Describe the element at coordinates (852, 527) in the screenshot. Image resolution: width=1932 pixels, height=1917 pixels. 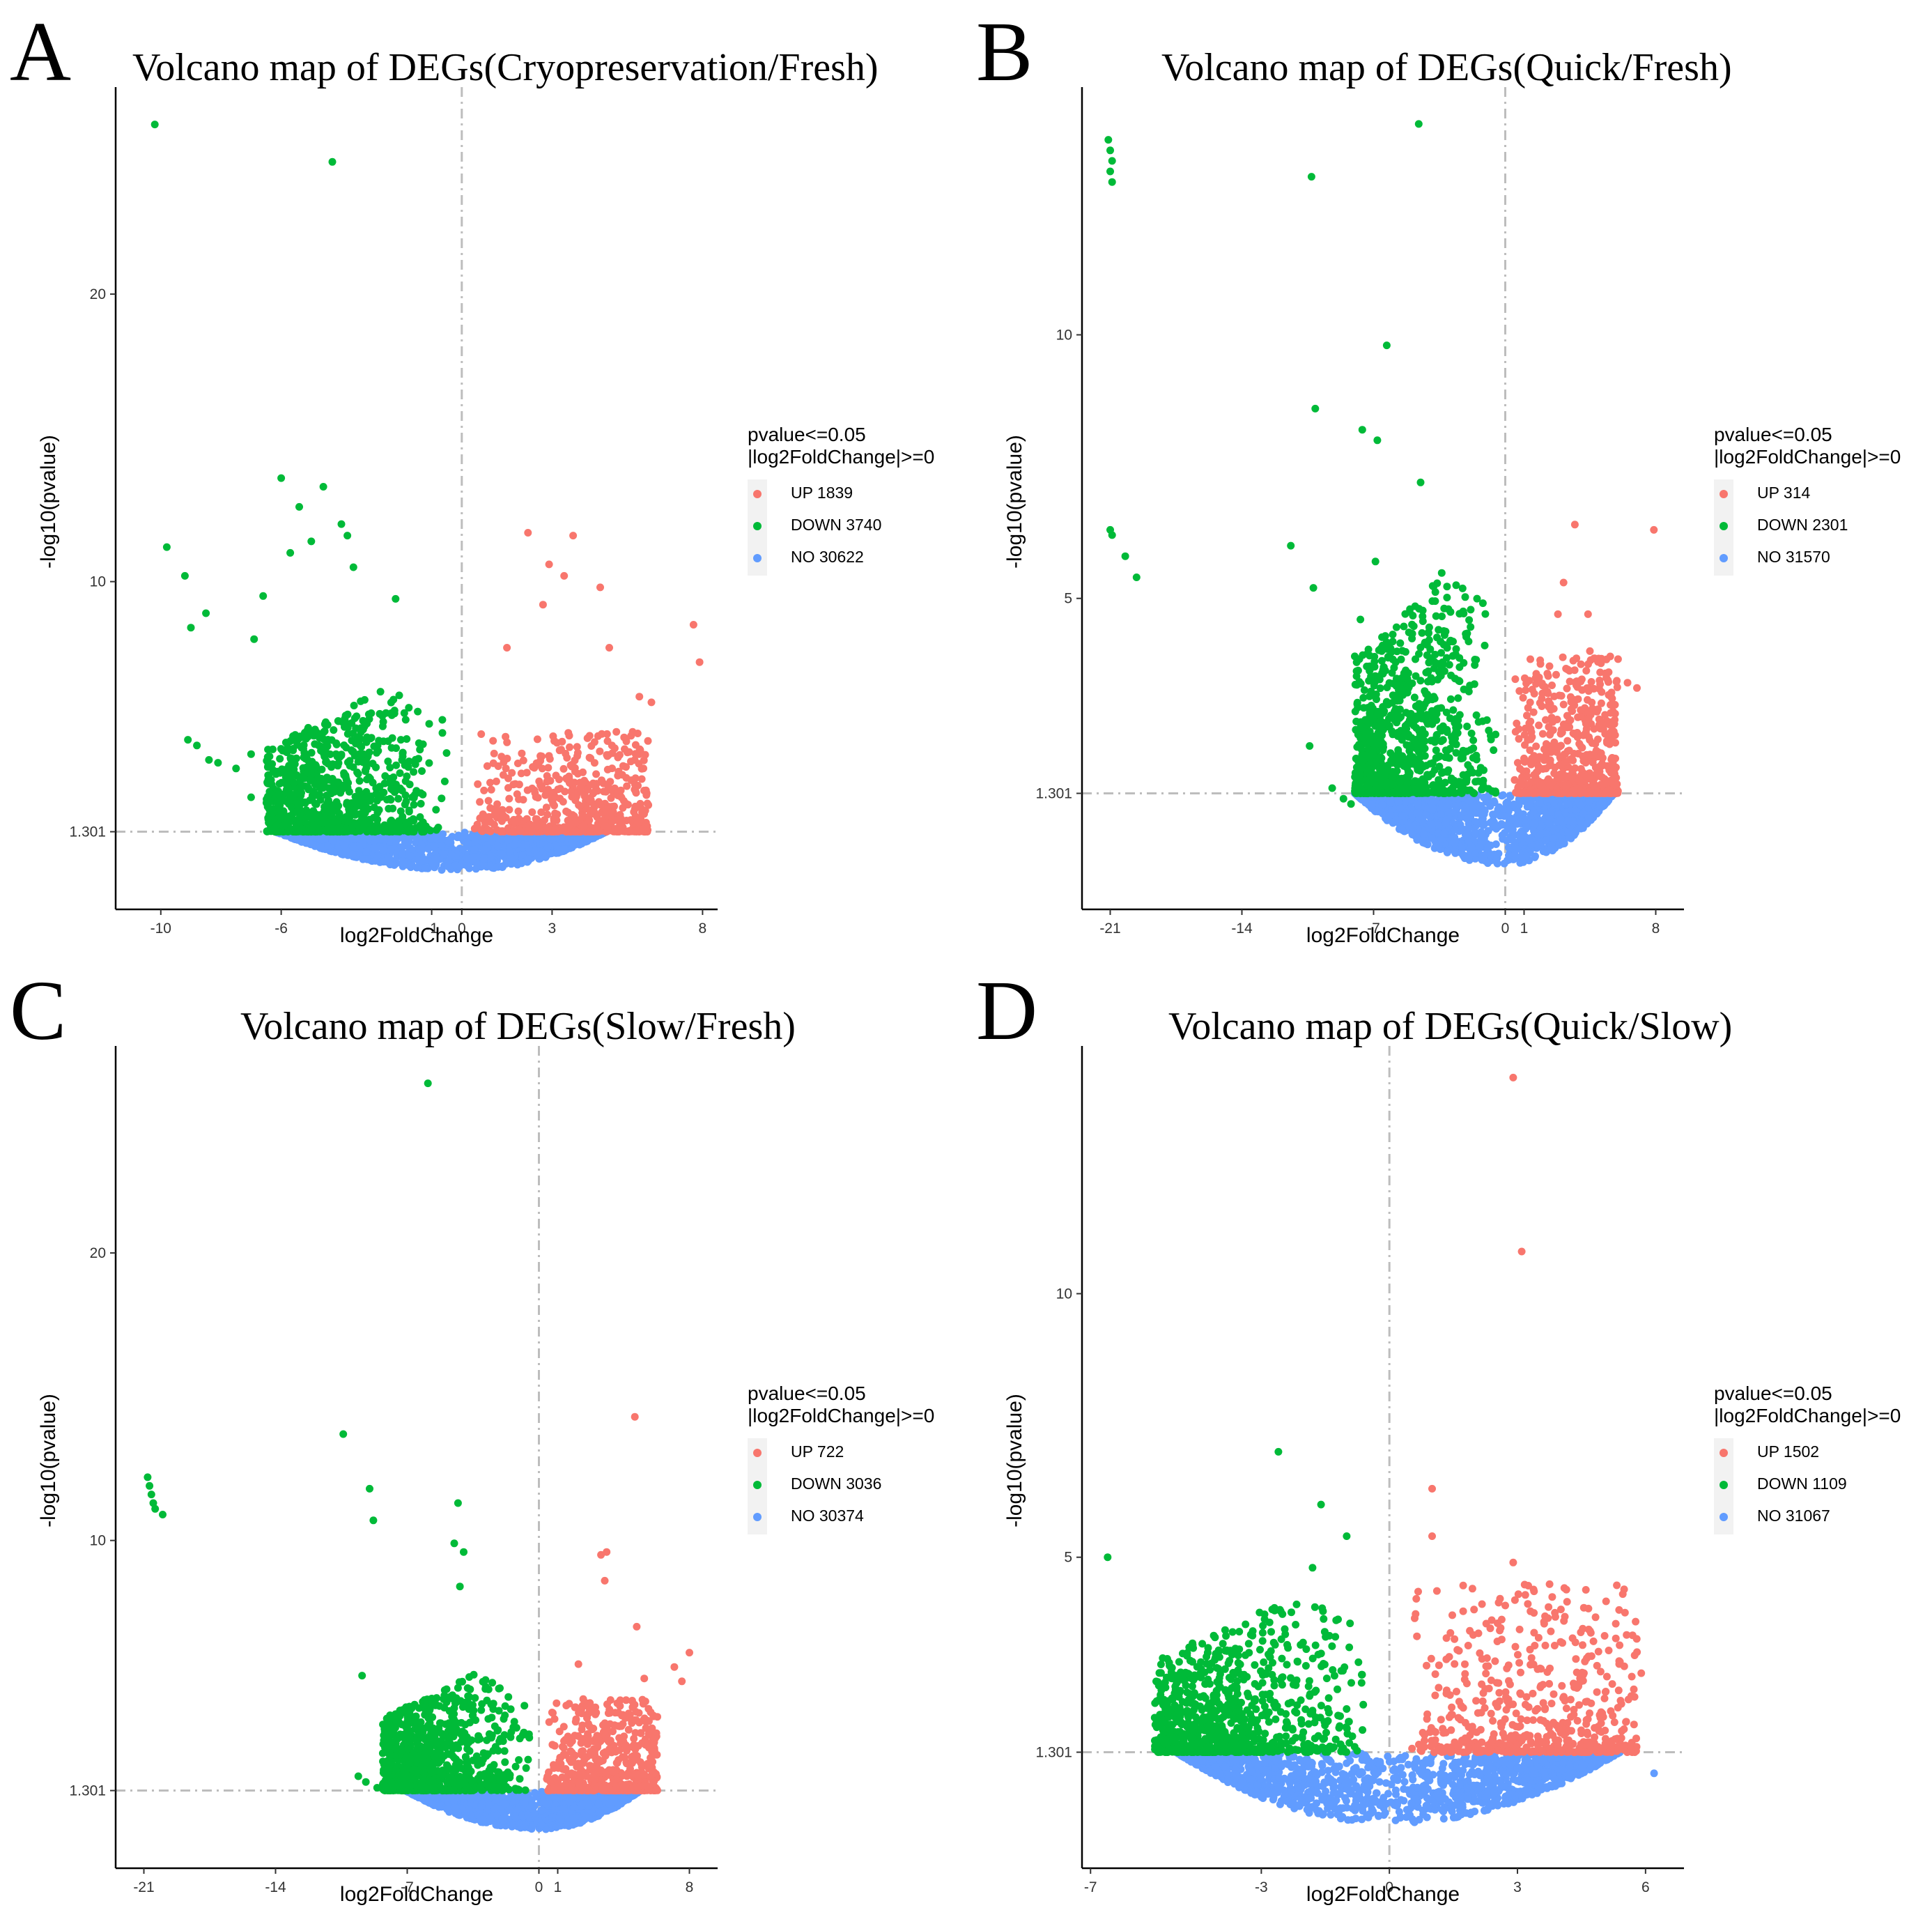
I see `legend-item-down: DOWN 3740` at that location.